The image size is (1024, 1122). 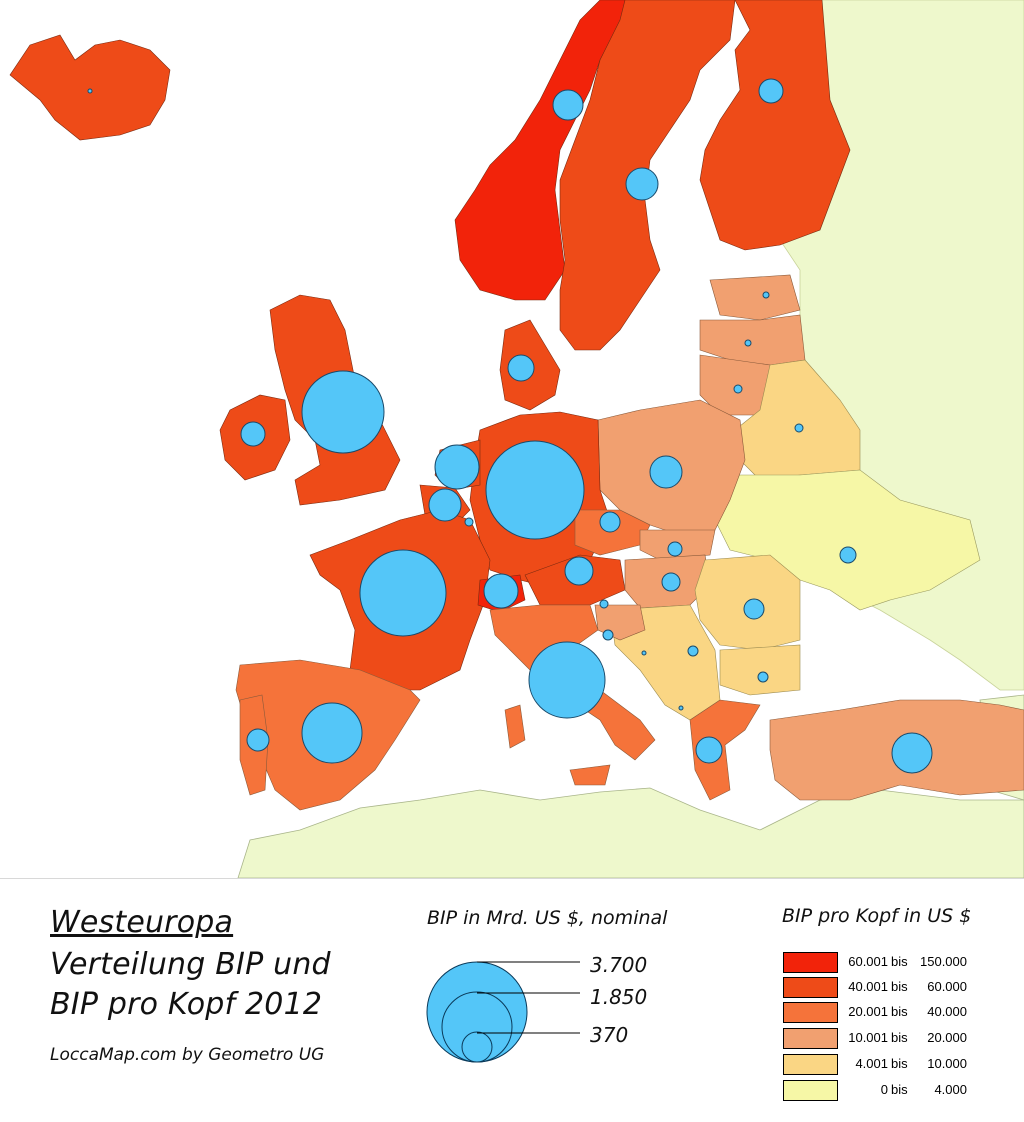 I want to click on gdp-bubble-serbia, so click(x=693, y=651).